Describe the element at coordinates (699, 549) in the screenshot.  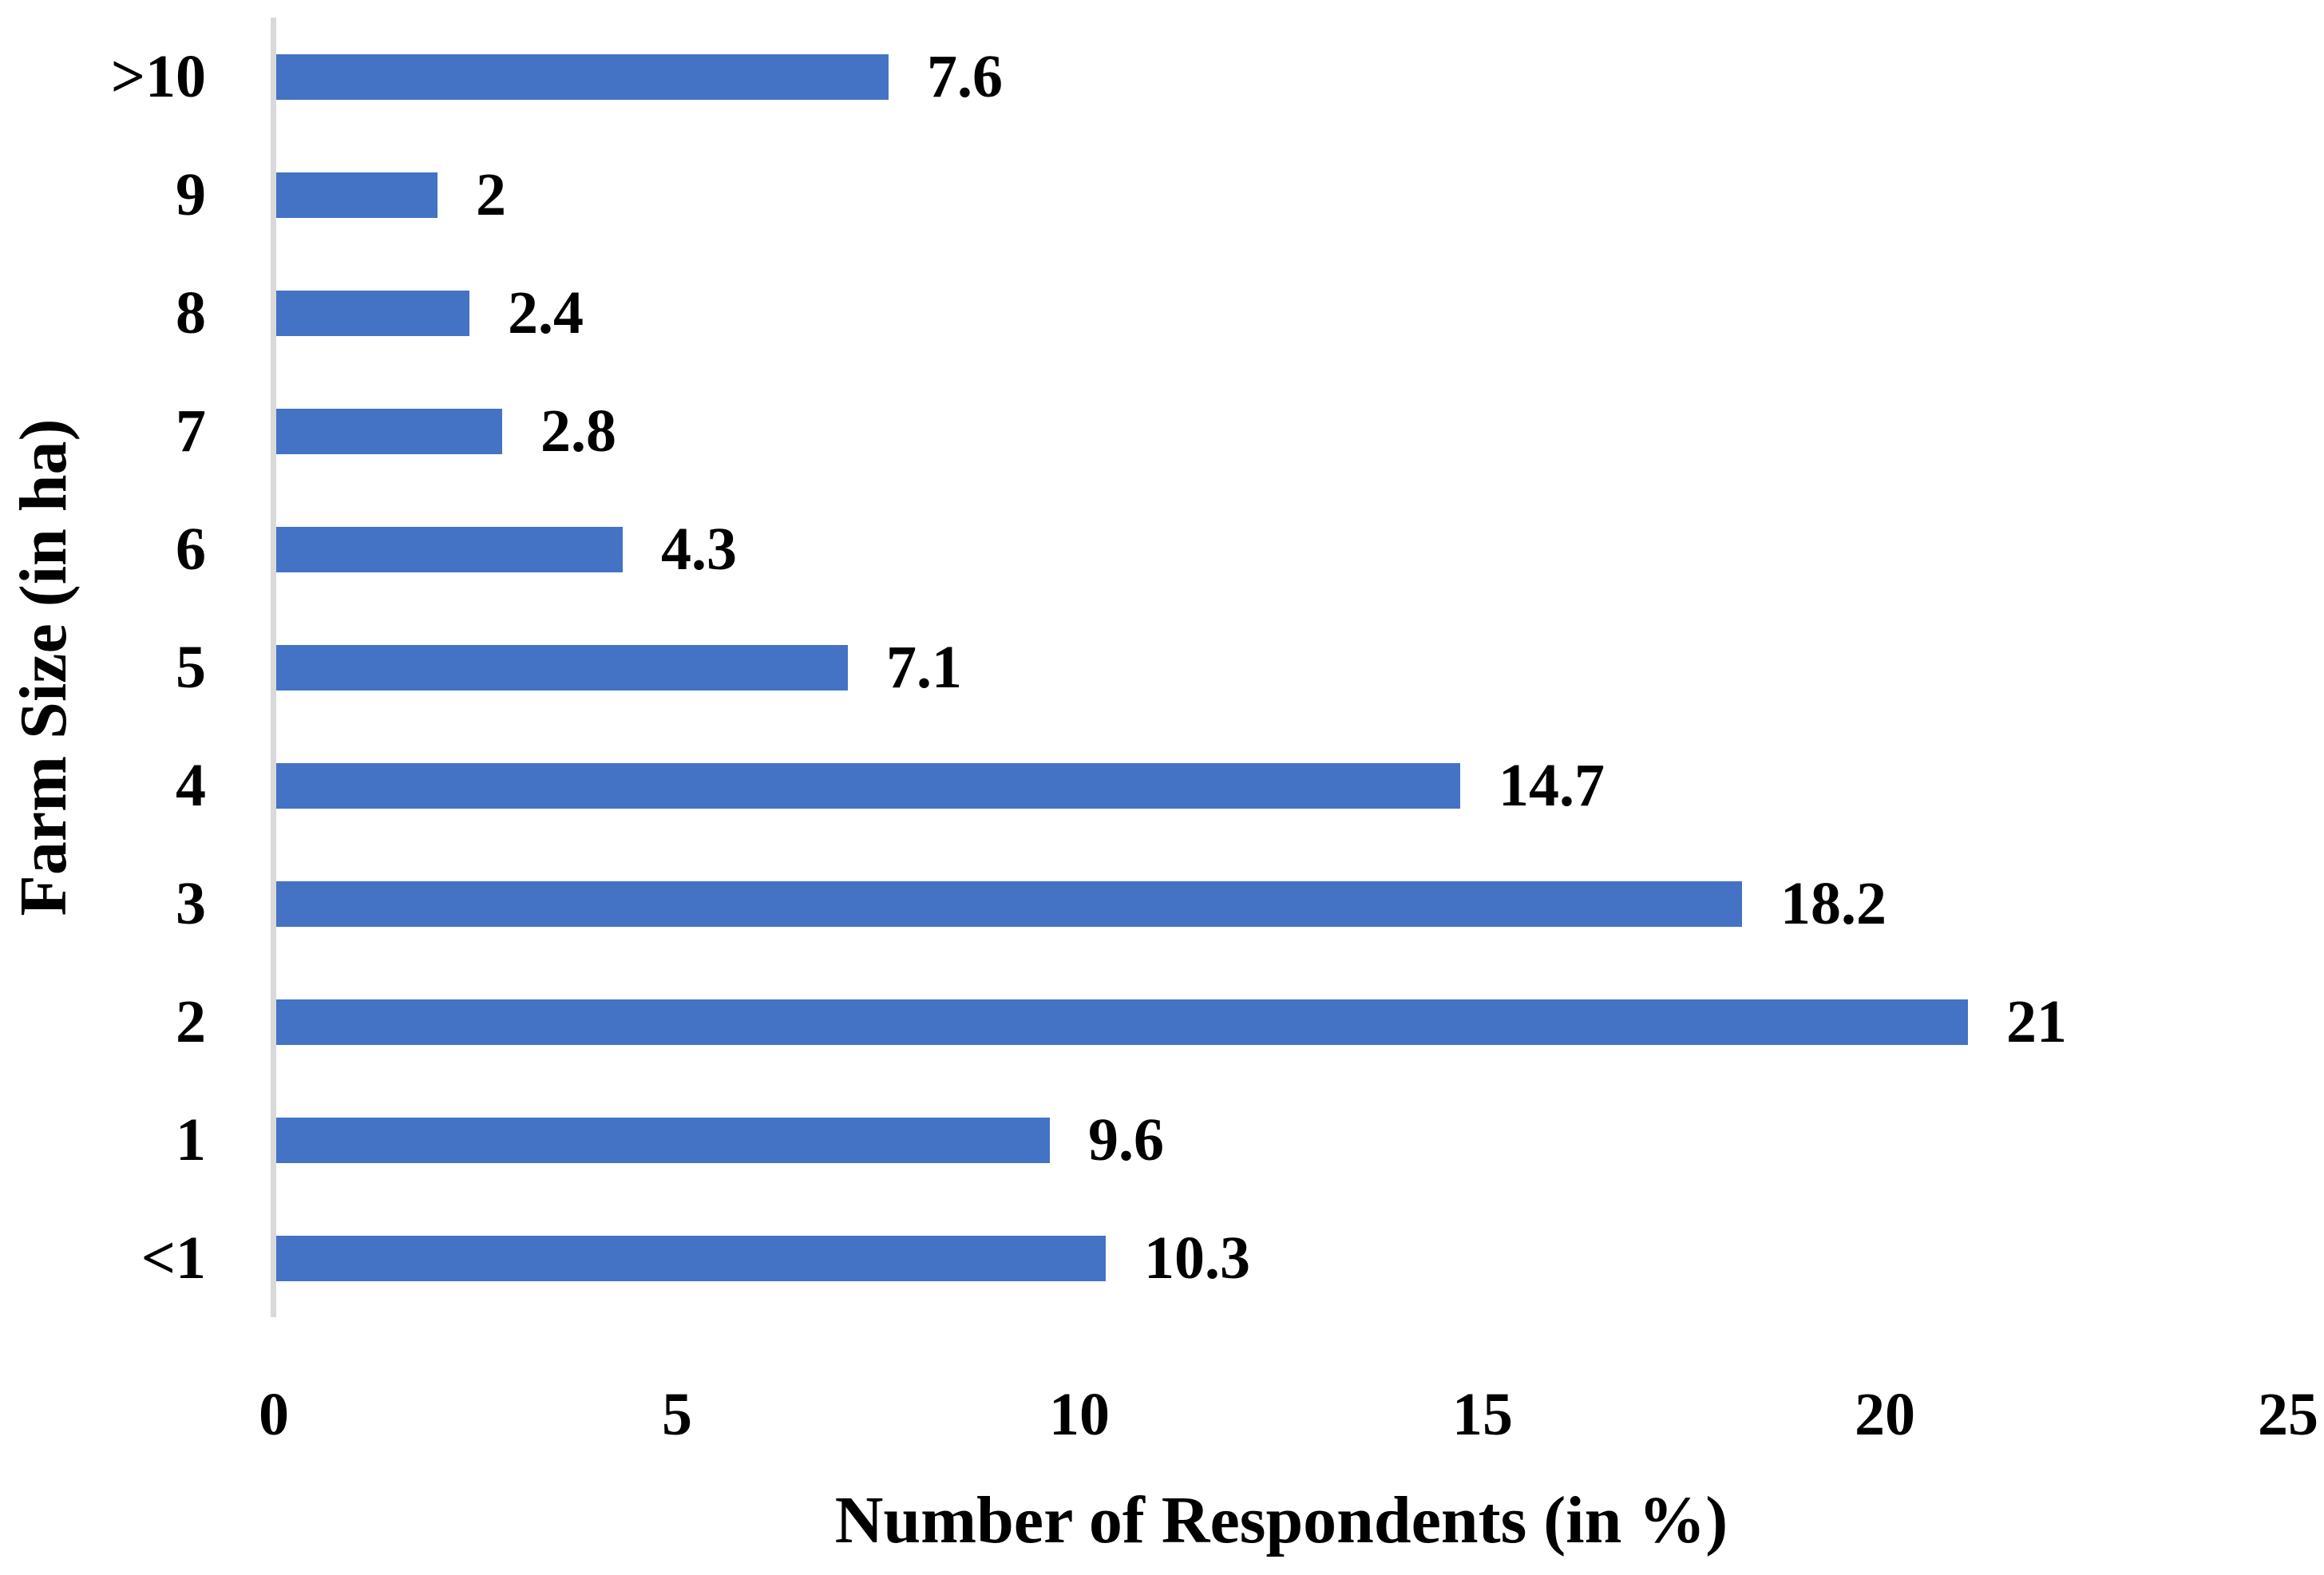
I see `value-label: 4.3` at that location.